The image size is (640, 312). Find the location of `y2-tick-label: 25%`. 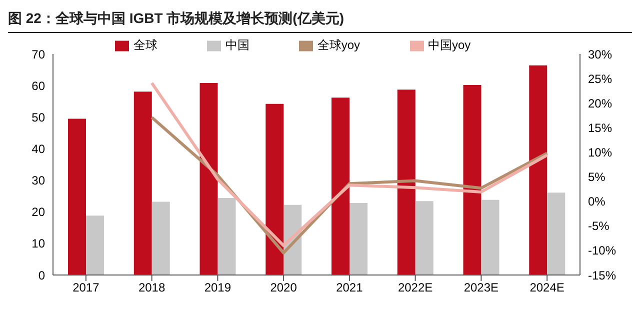

y2-tick-label: 25% is located at coordinates (600, 79).